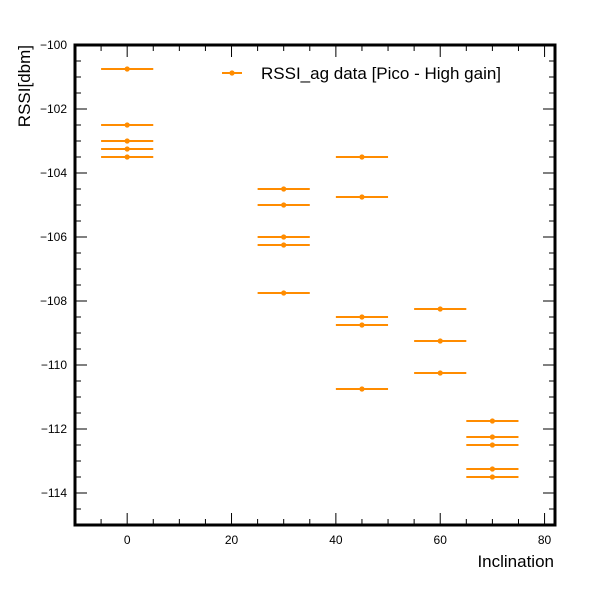 This screenshot has width=600, height=600. What do you see at coordinates (515, 561) in the screenshot?
I see `x-axis-title: Inclination` at bounding box center [515, 561].